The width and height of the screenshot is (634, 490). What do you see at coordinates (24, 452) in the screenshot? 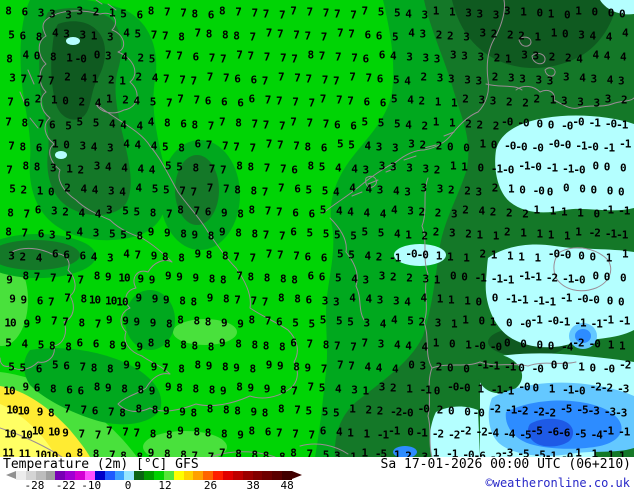
I see `temp-value: 11` at bounding box center [24, 452].